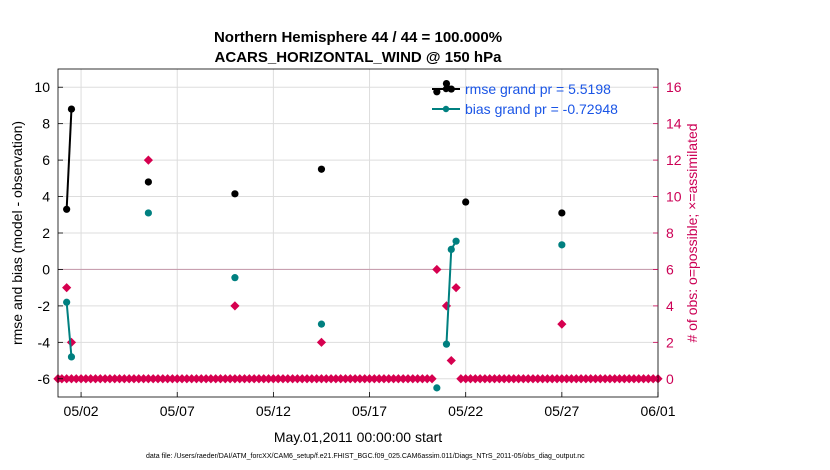 Image resolution: width=830 pixels, height=470 pixels. I want to click on y-tick-label: -4, so click(44, 342).